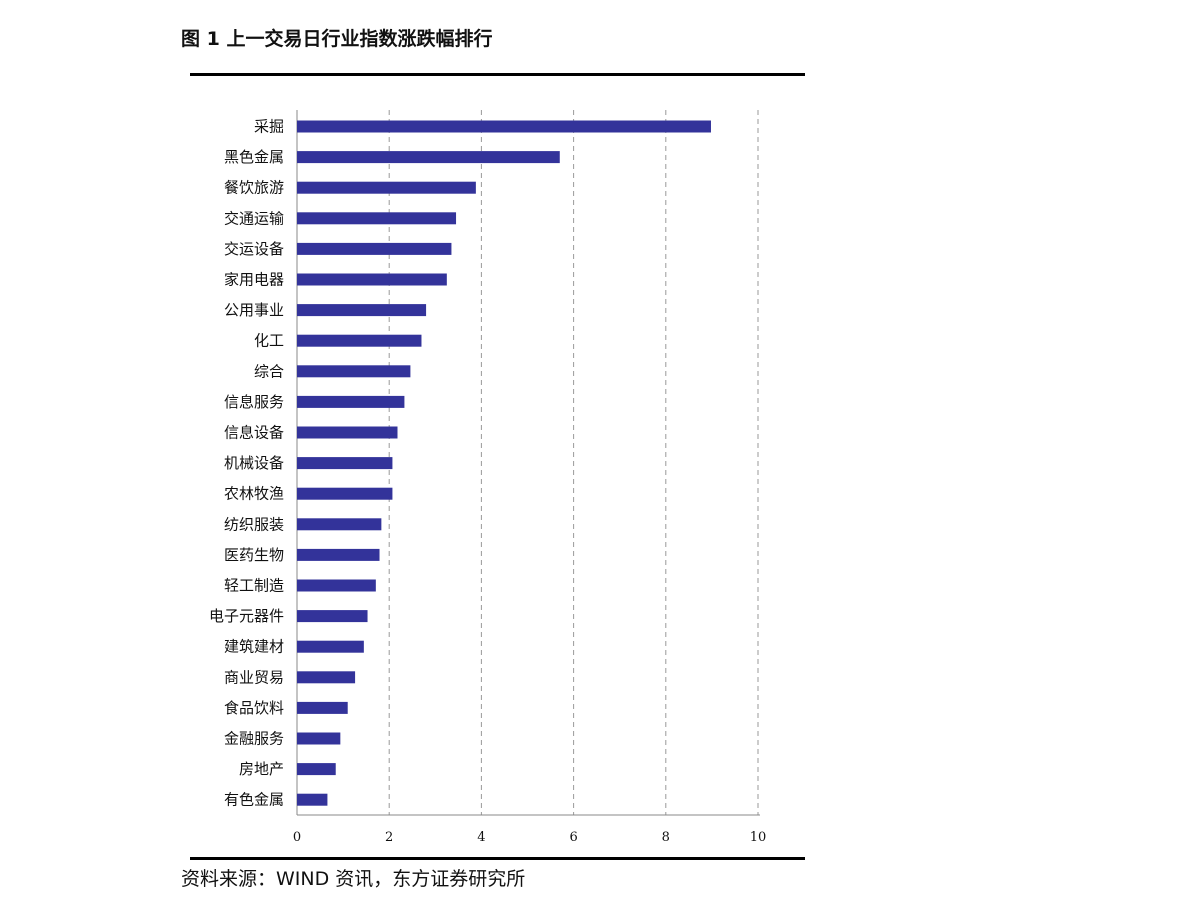  I want to click on category-label: 信息设备, so click(254, 433).